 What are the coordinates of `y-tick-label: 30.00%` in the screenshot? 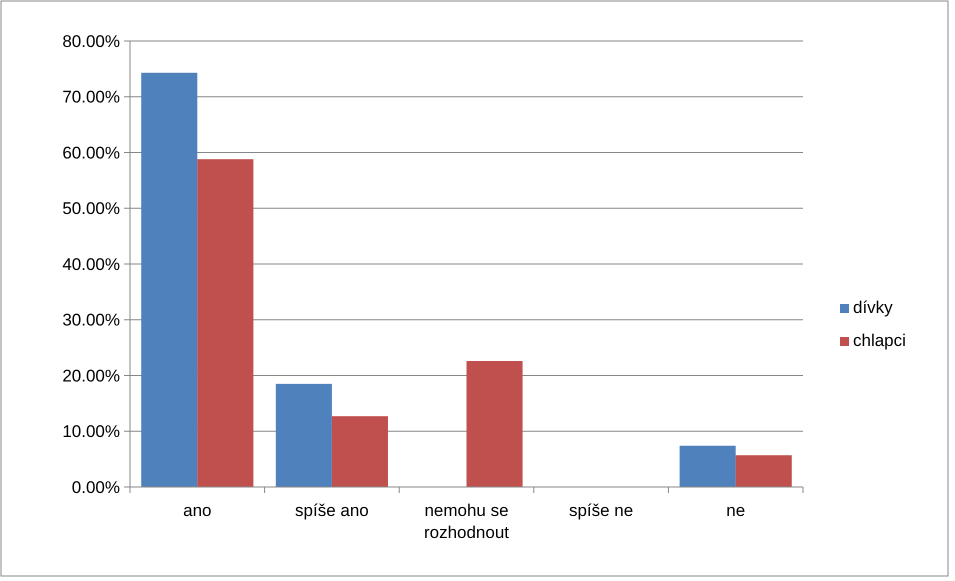 It's located at (91, 320).